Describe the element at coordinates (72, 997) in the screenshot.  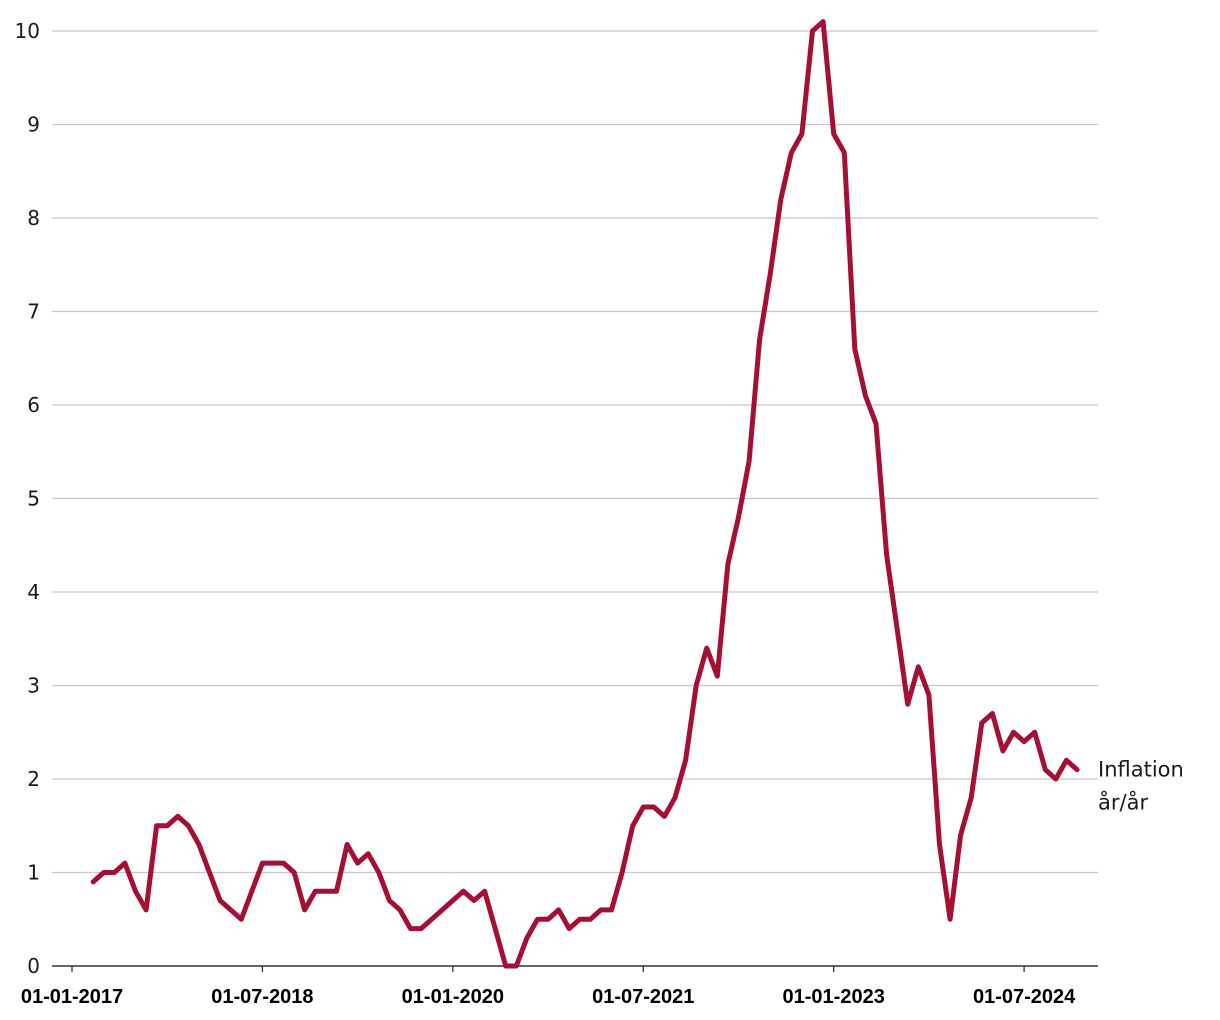
I see `x-tick-label: 01-01-2017` at that location.